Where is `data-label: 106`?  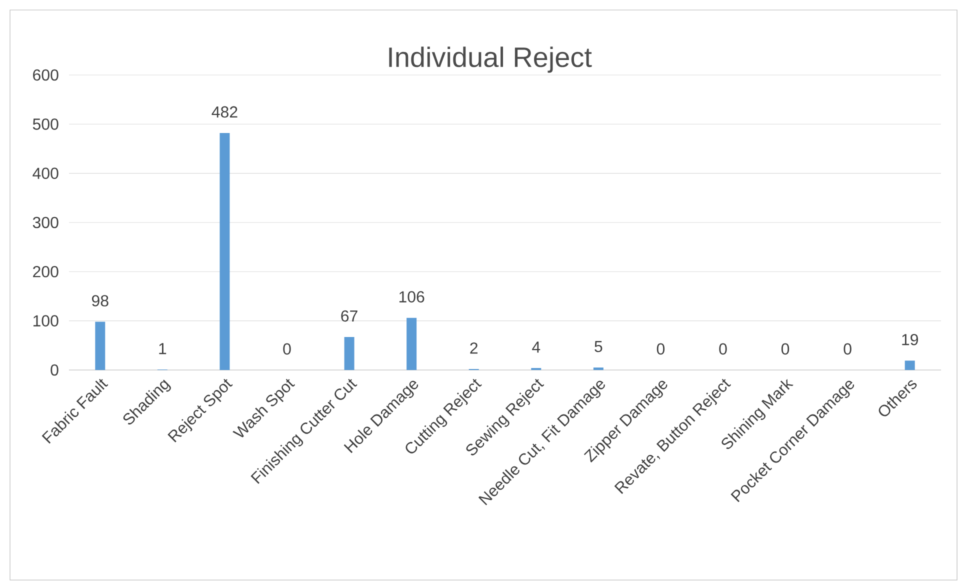
data-label: 106 is located at coordinates (411, 296).